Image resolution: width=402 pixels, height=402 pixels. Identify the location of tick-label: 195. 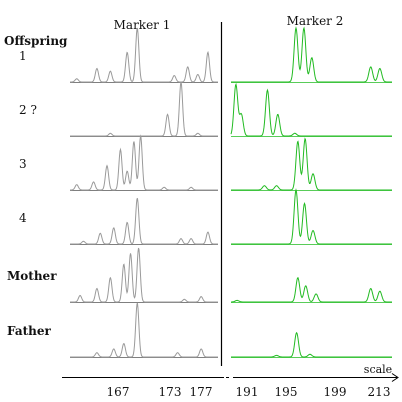
(286, 392).